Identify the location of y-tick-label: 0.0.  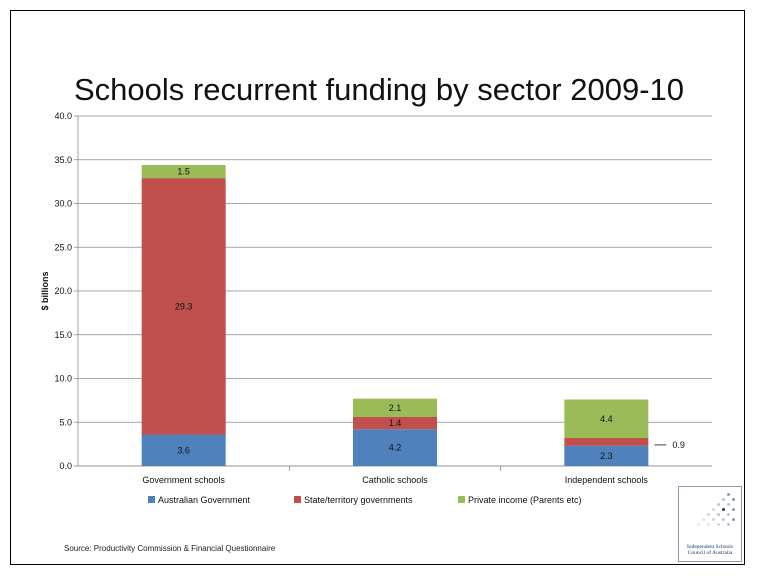
(65, 466).